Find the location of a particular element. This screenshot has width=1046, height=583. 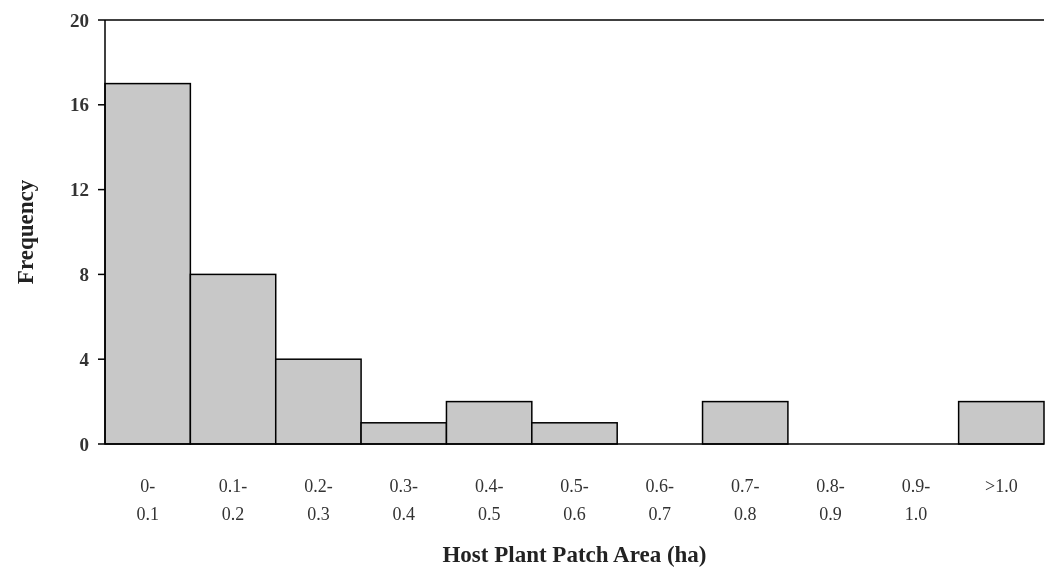

x-tick-label: 0.8-0.9 is located at coordinates (830, 500).